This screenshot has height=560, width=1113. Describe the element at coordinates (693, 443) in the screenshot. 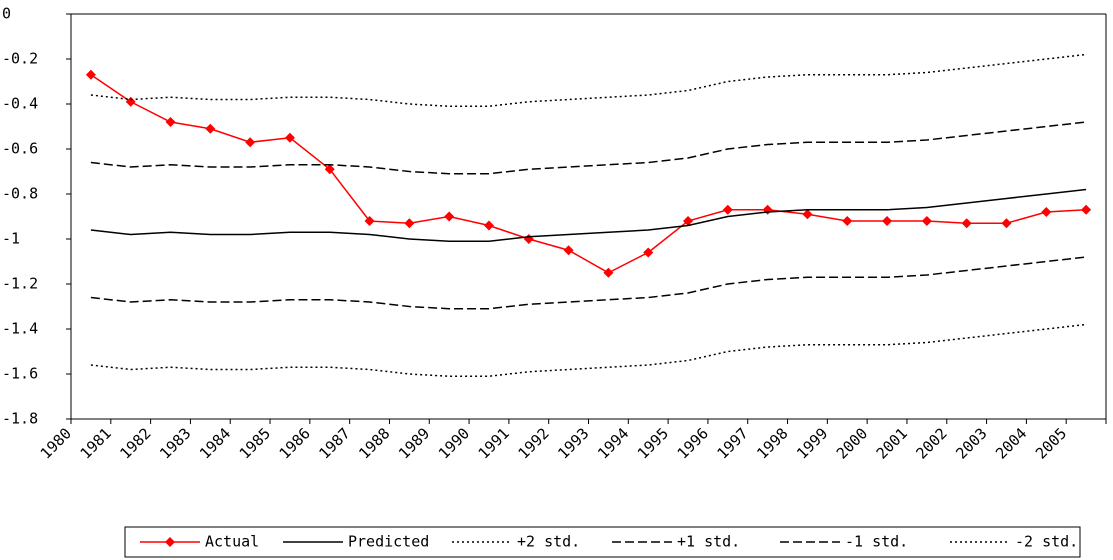

I see `x-tick-label: 1996` at that location.